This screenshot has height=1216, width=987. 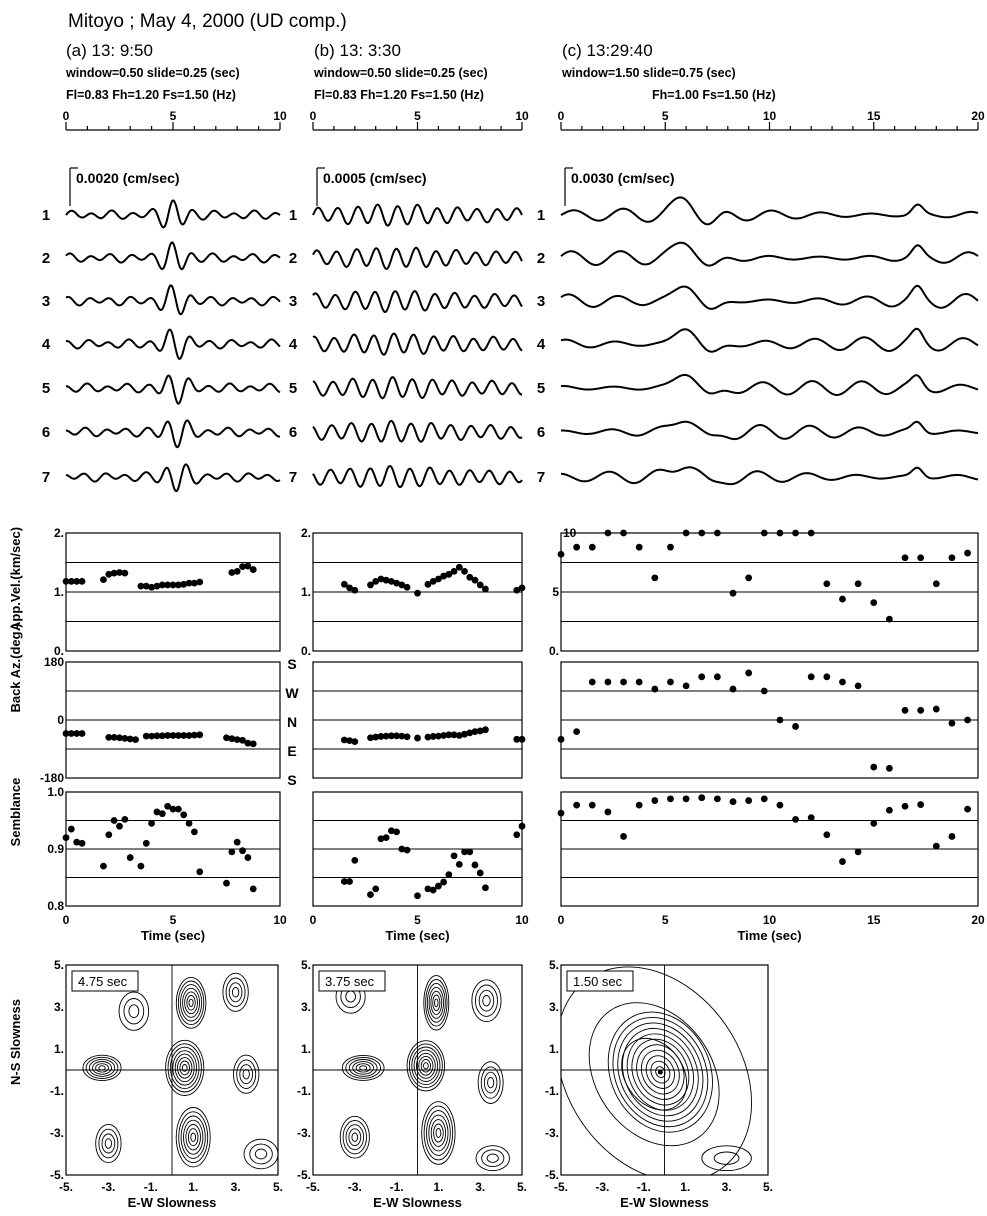 I want to click on contour-group, so click(x=180, y=1071).